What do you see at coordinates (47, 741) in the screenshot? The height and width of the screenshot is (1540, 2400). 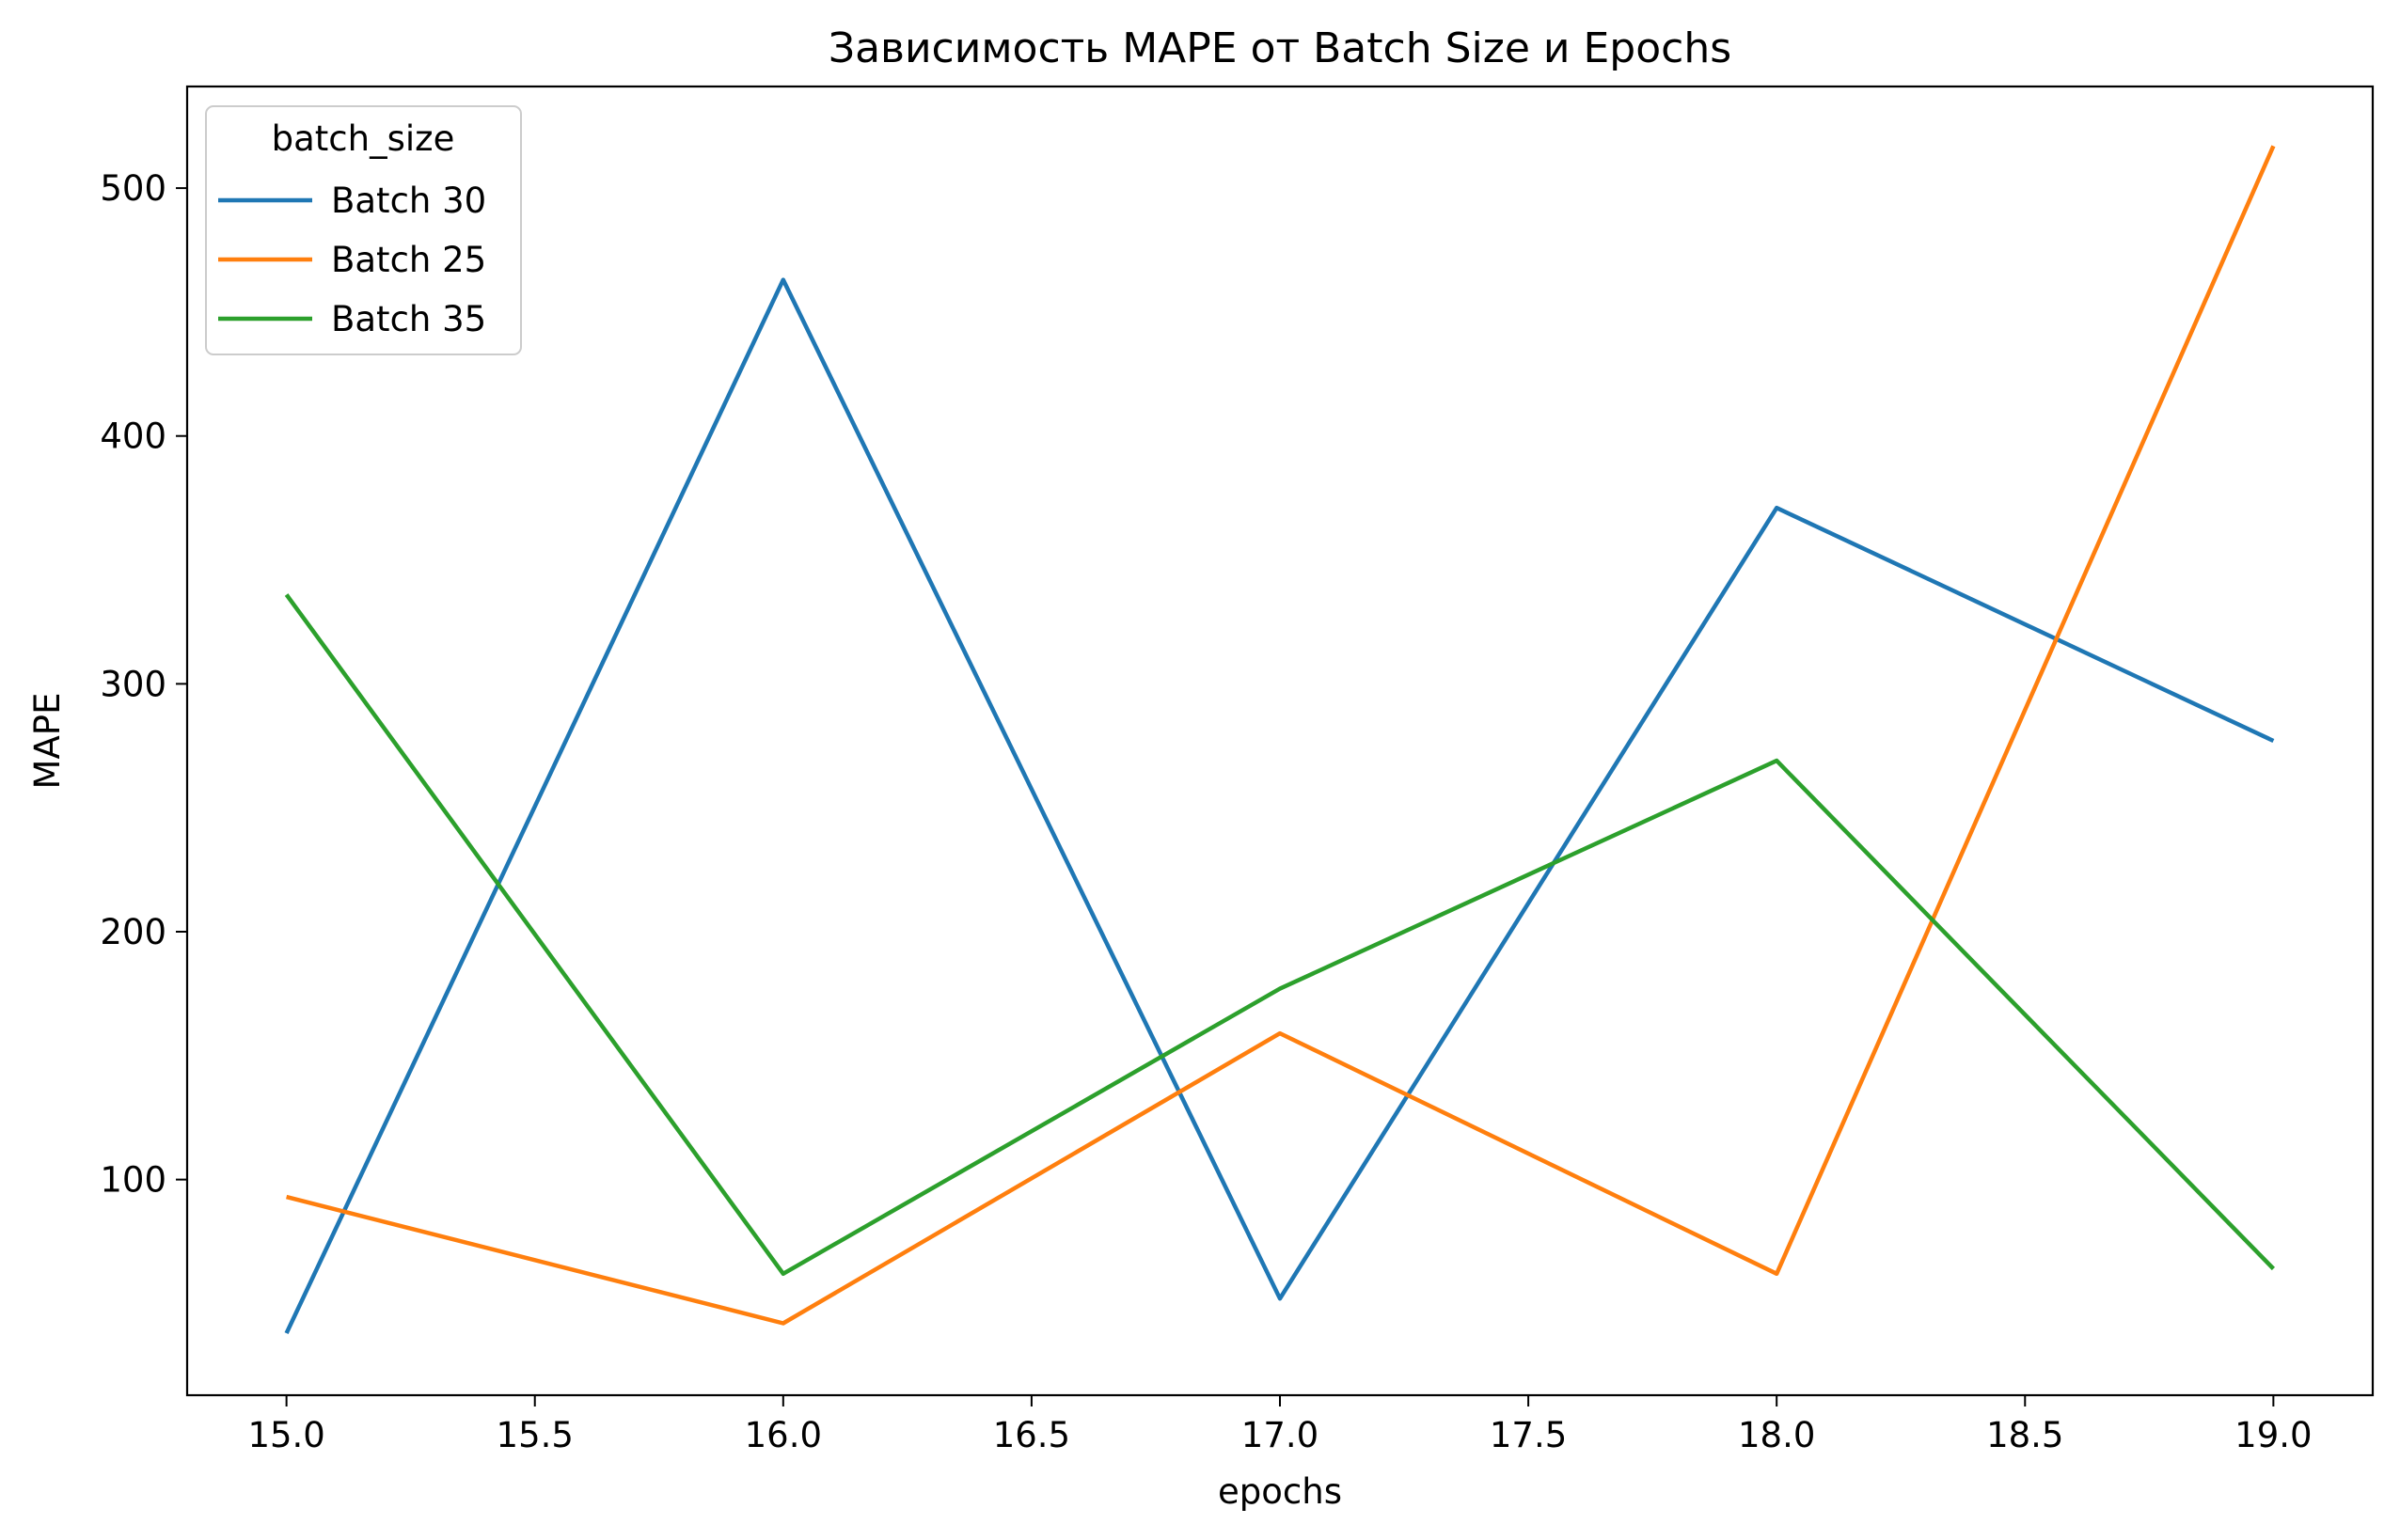 I see `y-axis-label: MAPE` at bounding box center [47, 741].